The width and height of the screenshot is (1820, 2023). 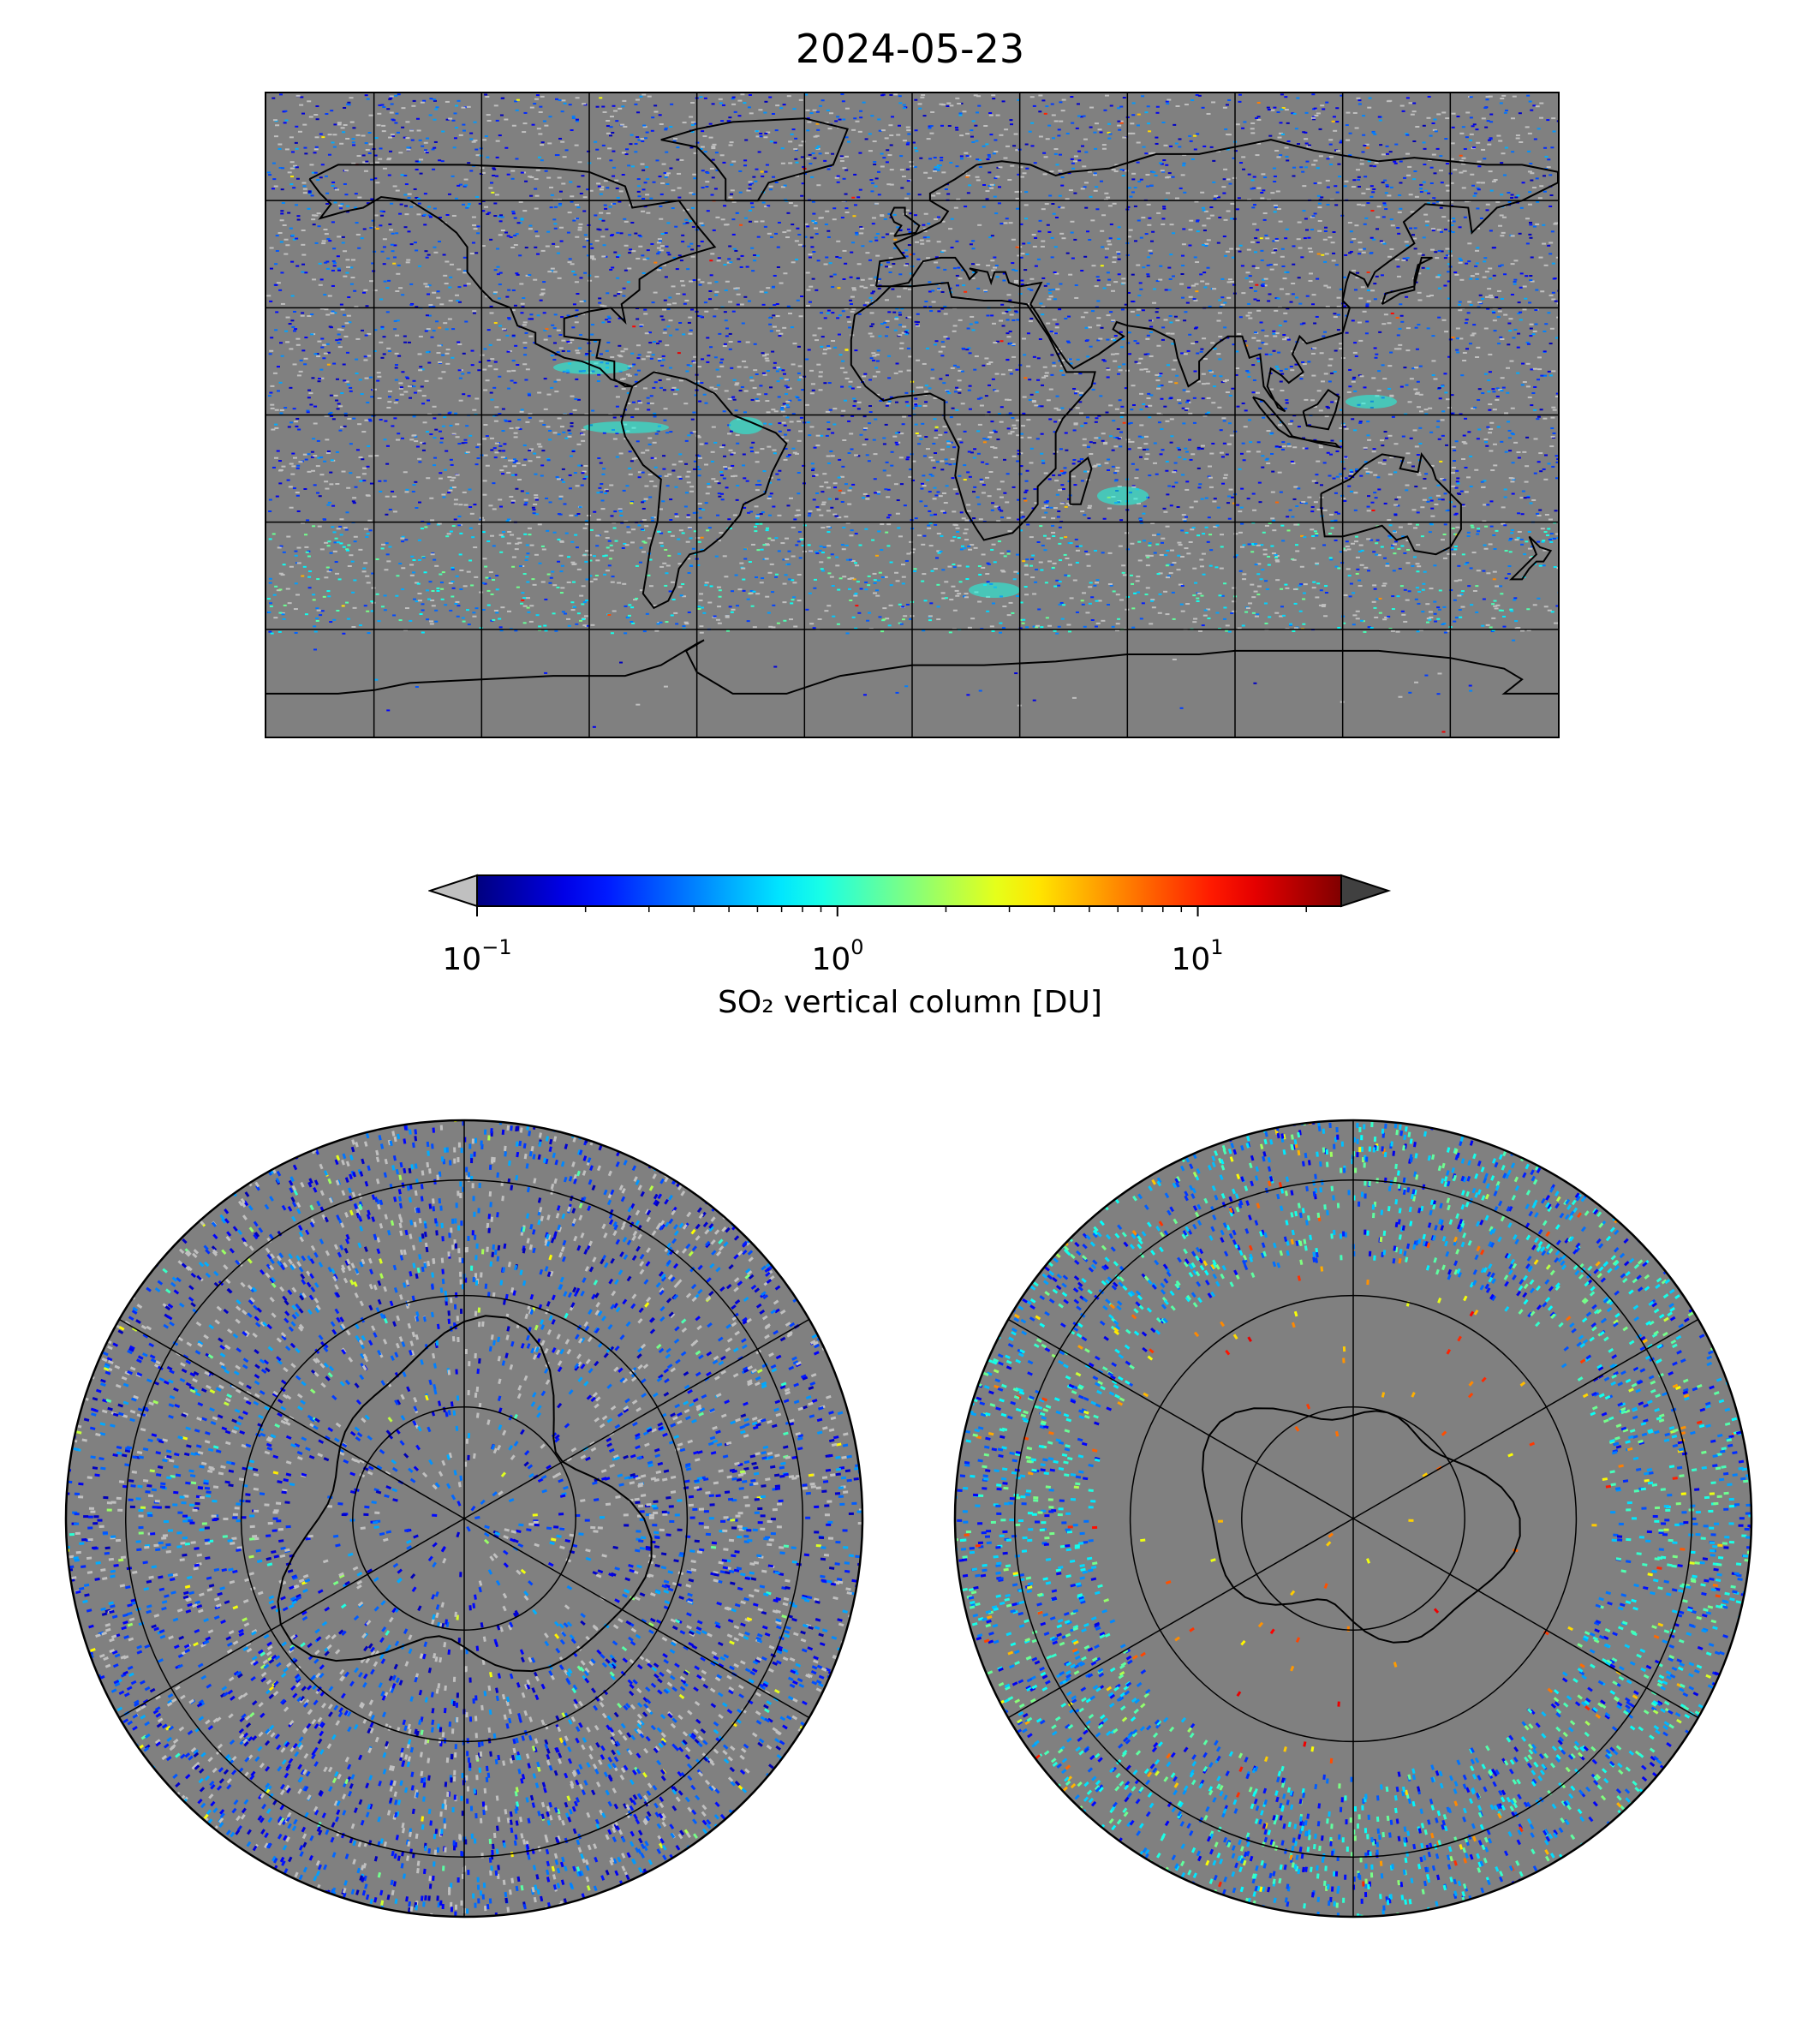 What do you see at coordinates (477, 956) in the screenshot?
I see `colorbar-tick-0: 10⁻¹` at bounding box center [477, 956].